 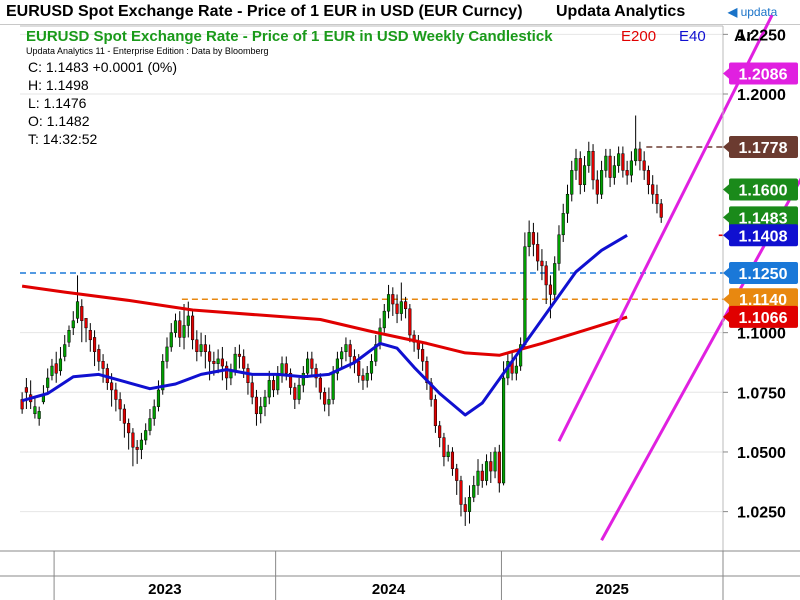 What do you see at coordinates (761, 95) in the screenshot?
I see `y-tick-label: 1.2000` at bounding box center [761, 95].